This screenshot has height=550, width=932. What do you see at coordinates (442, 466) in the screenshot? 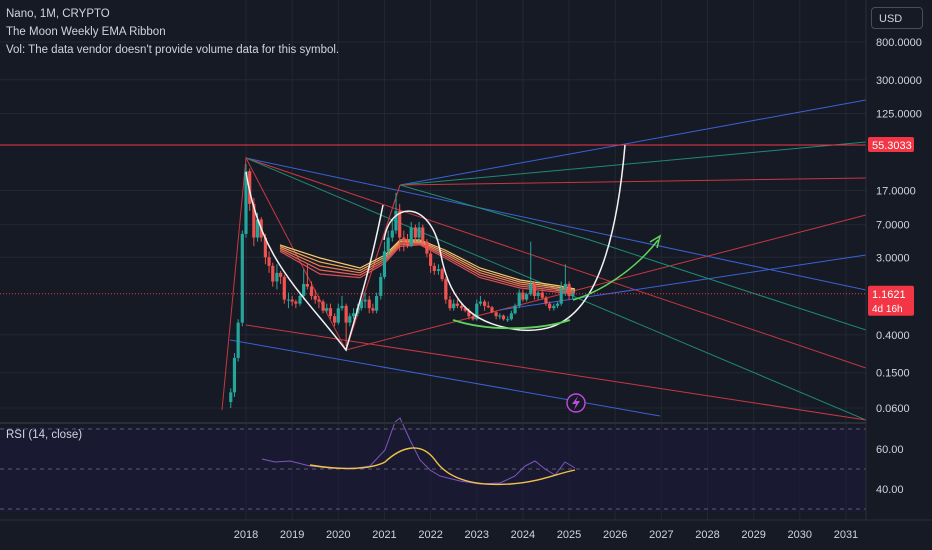
I see `rsi-ma-line` at bounding box center [442, 466].